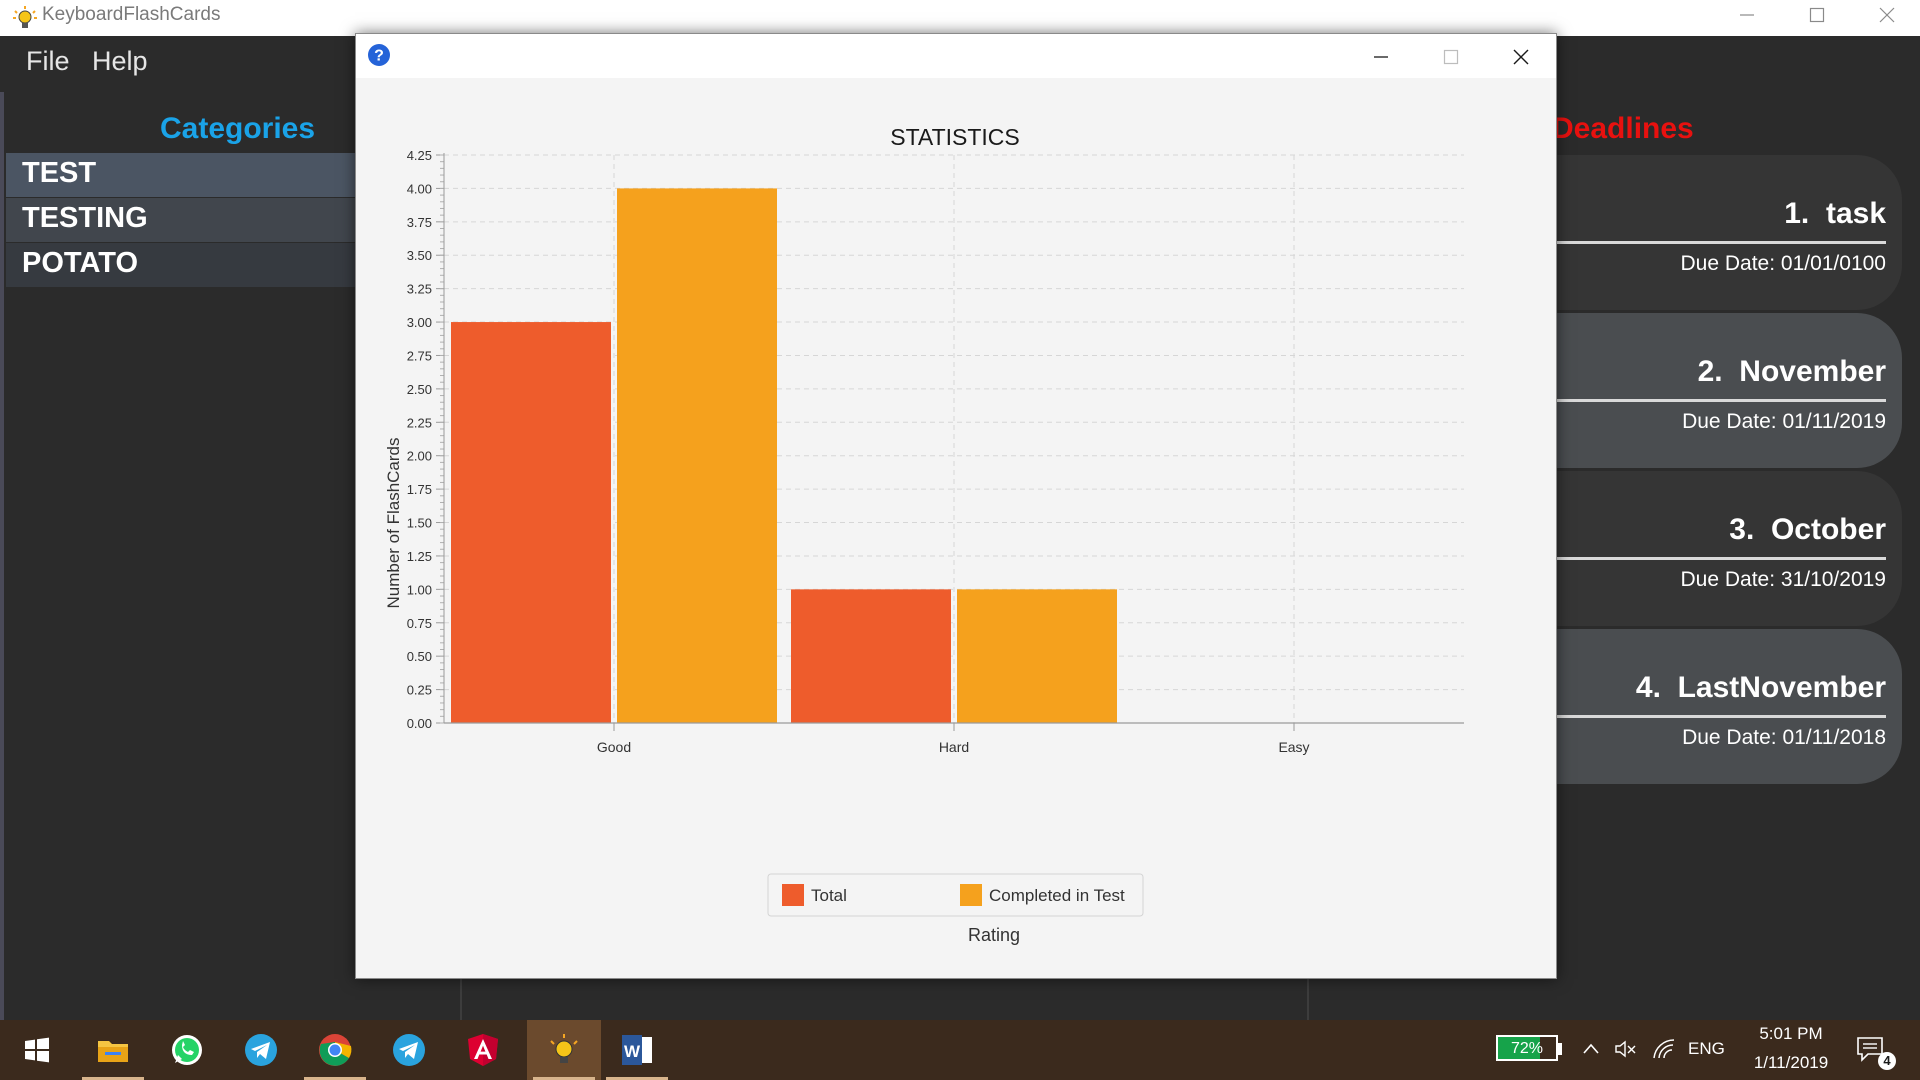 The image size is (1920, 1080). What do you see at coordinates (1721, 390) in the screenshot?
I see `deadline-card: 2. November Due Date: 01/11/2019` at bounding box center [1721, 390].